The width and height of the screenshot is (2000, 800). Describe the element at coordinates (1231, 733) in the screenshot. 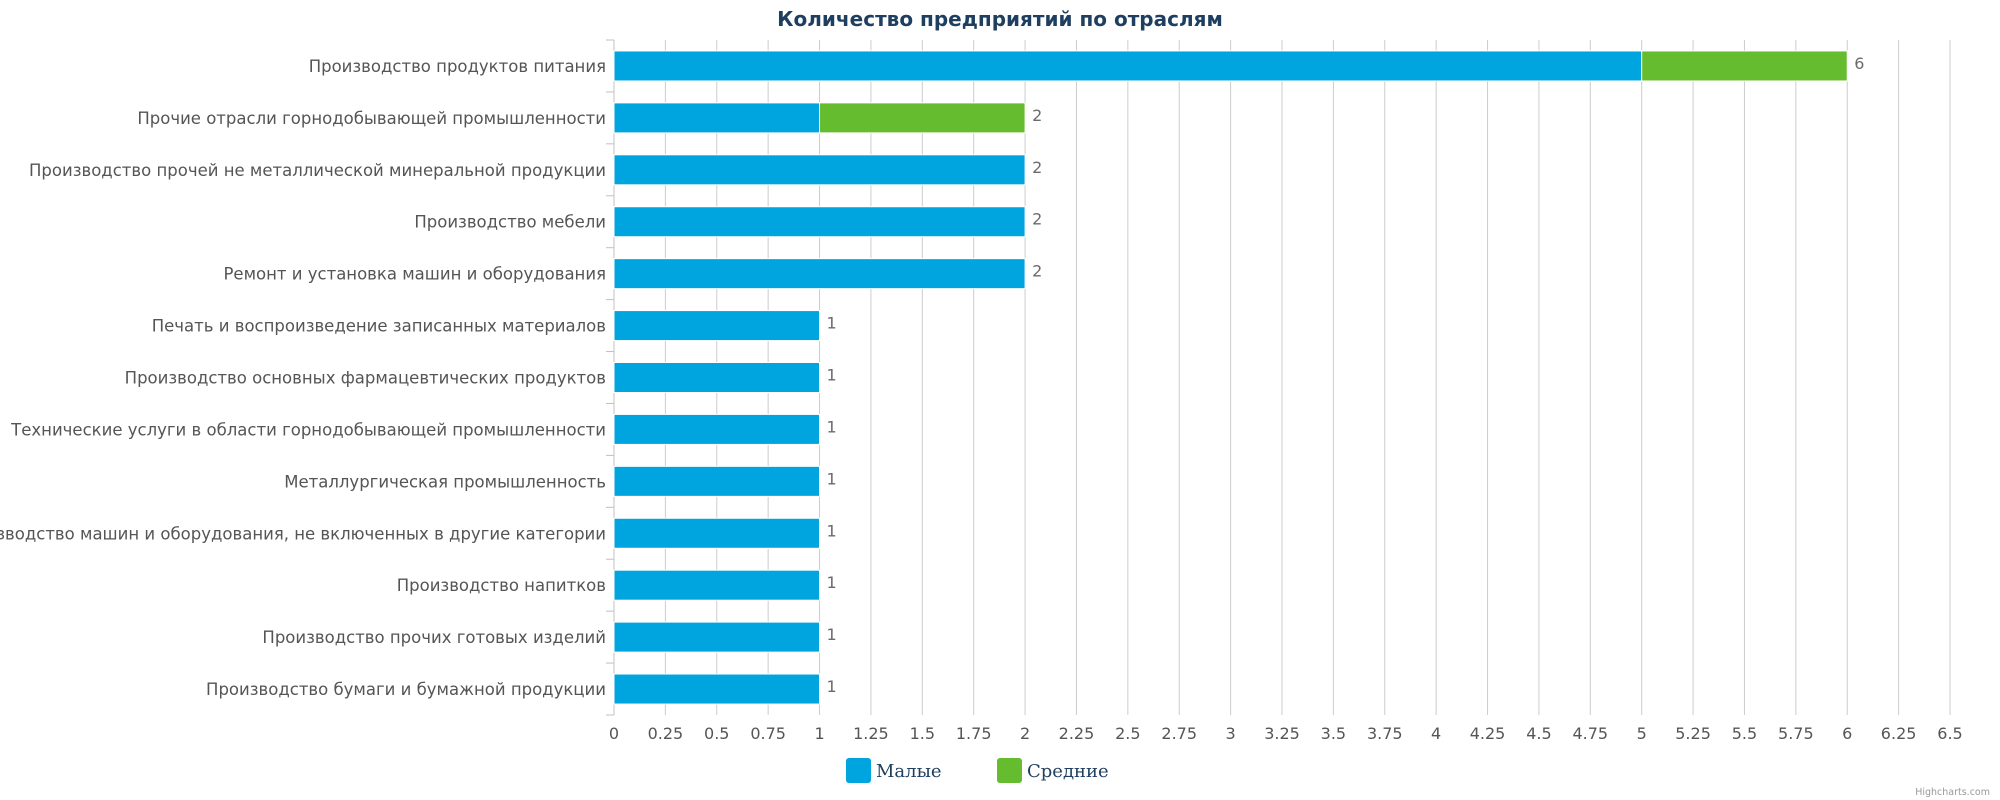

I see `x-tick-label: 3` at that location.